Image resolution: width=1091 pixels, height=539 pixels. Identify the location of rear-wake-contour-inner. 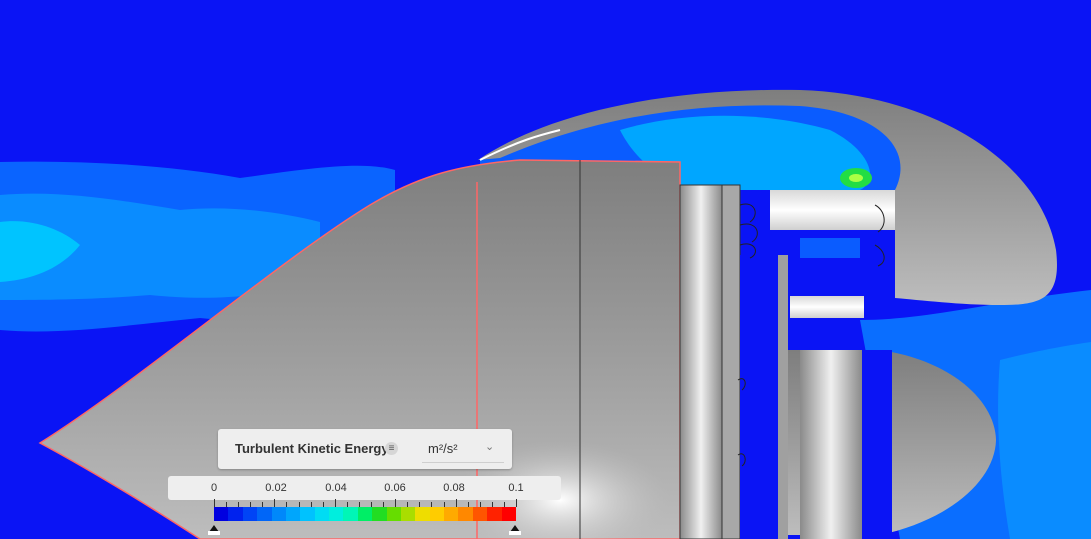
(1044, 440).